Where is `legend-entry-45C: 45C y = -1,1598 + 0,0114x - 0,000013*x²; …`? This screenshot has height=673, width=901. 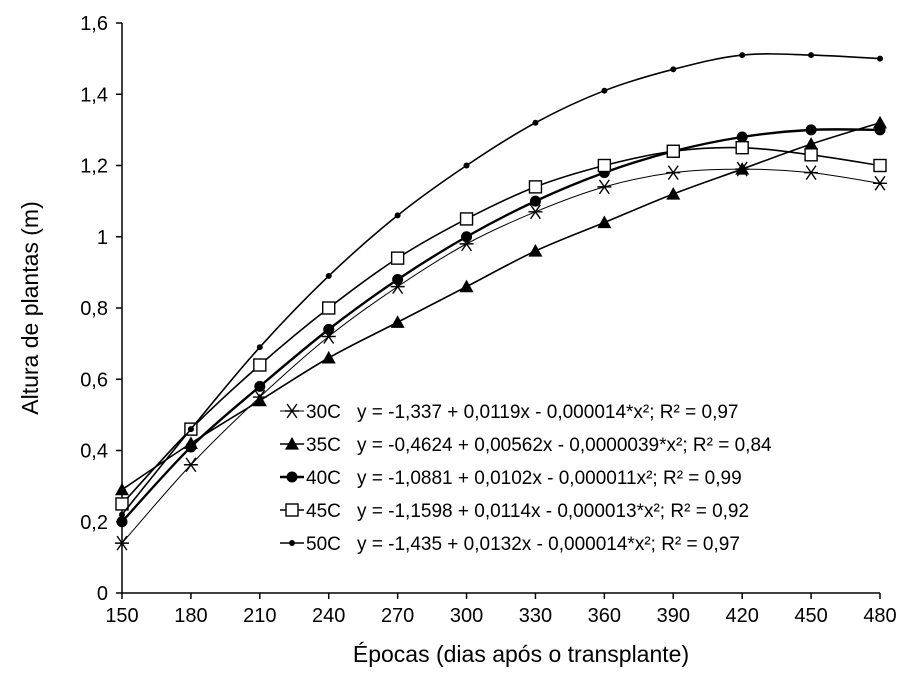
legend-entry-45C: 45C y = -1,1598 + 0,0114x - 0,000013*x²; … is located at coordinates (514, 511).